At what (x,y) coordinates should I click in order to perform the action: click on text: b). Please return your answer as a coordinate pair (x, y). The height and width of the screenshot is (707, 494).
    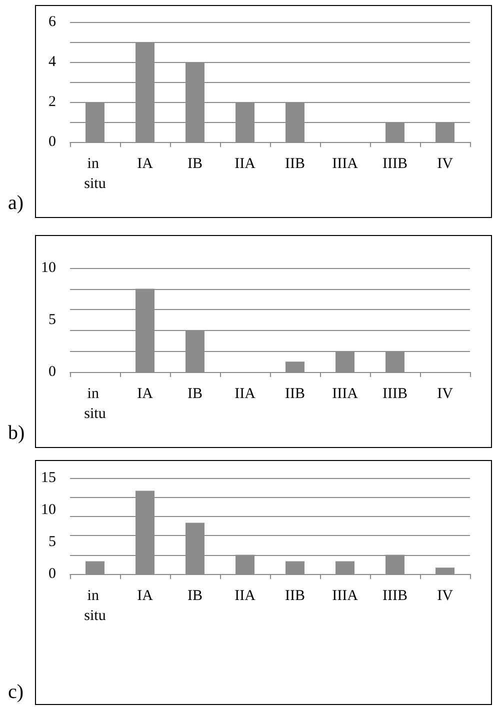
    Looking at the image, I should click on (16, 433).